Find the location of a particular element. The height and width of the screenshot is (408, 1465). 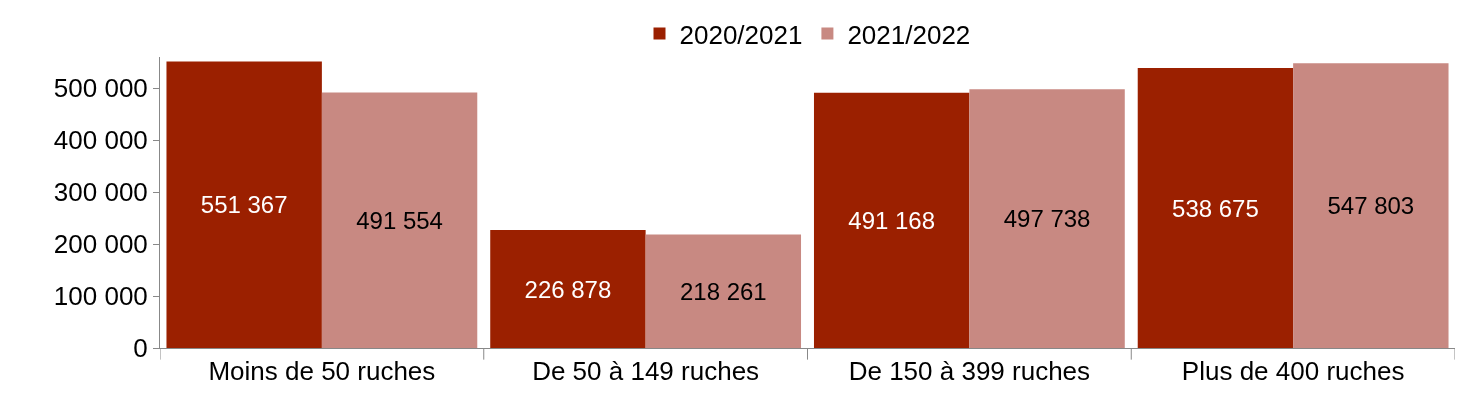

y-tick-label: 0 is located at coordinates (140, 348).